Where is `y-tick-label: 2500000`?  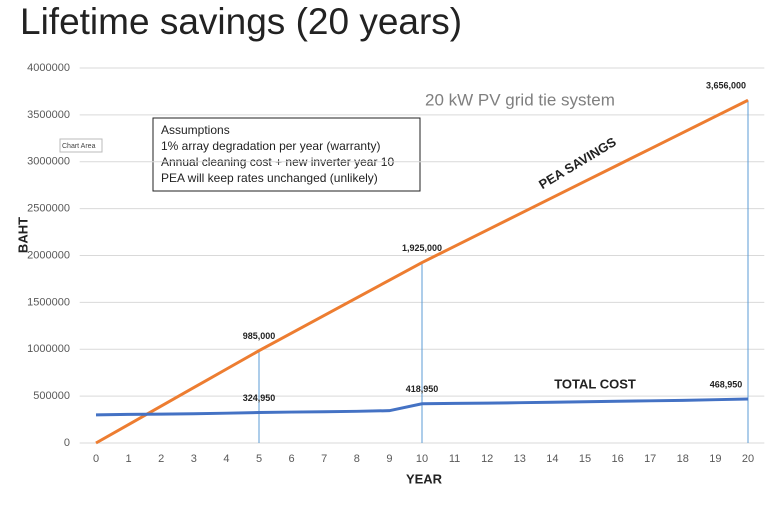 y-tick-label: 2500000 is located at coordinates (48, 209).